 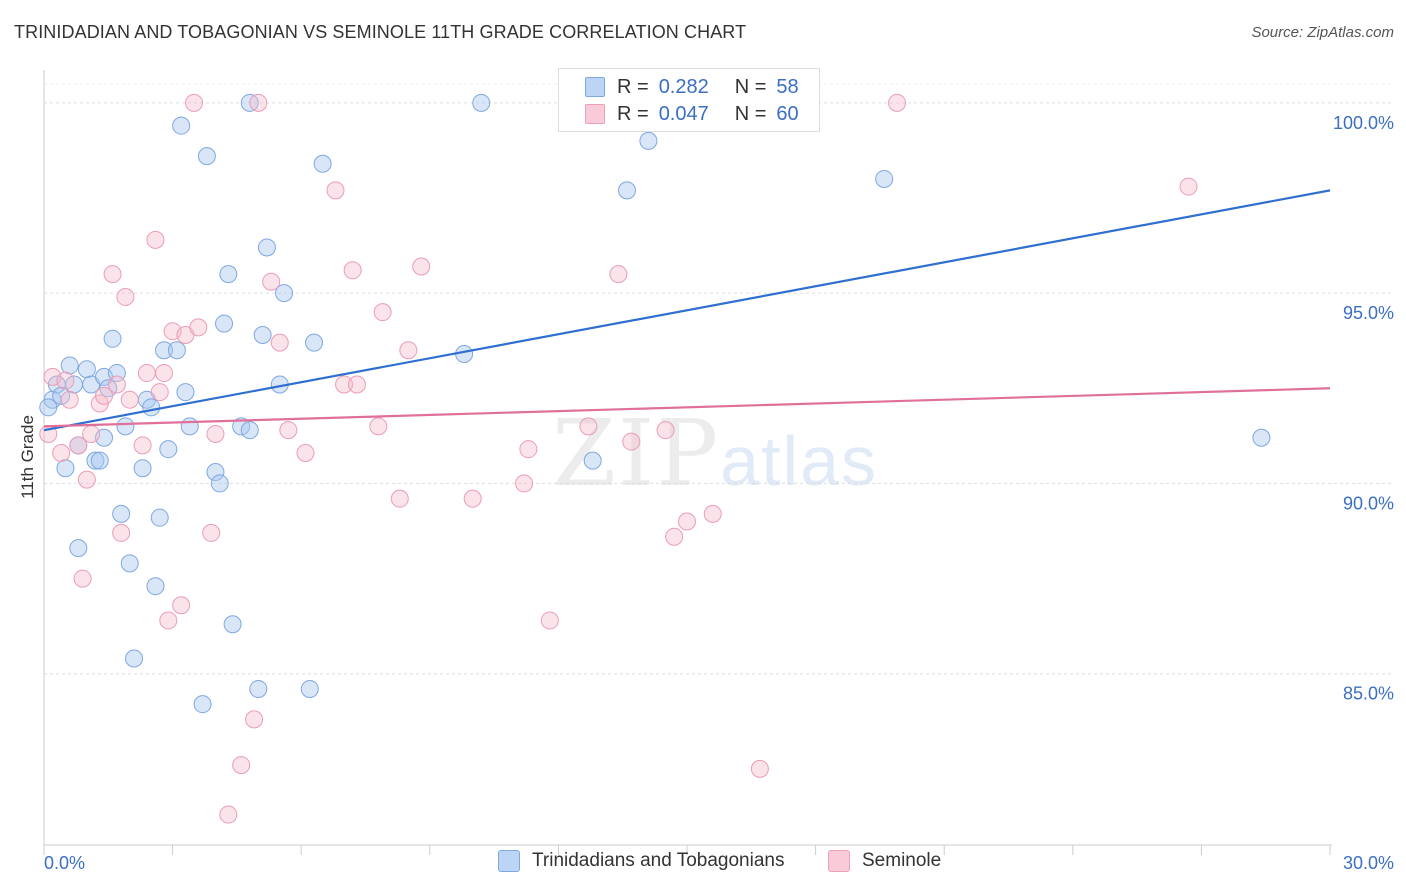 What do you see at coordinates (799, 461) in the screenshot?
I see `watermark-atlas: atlas` at bounding box center [799, 461].